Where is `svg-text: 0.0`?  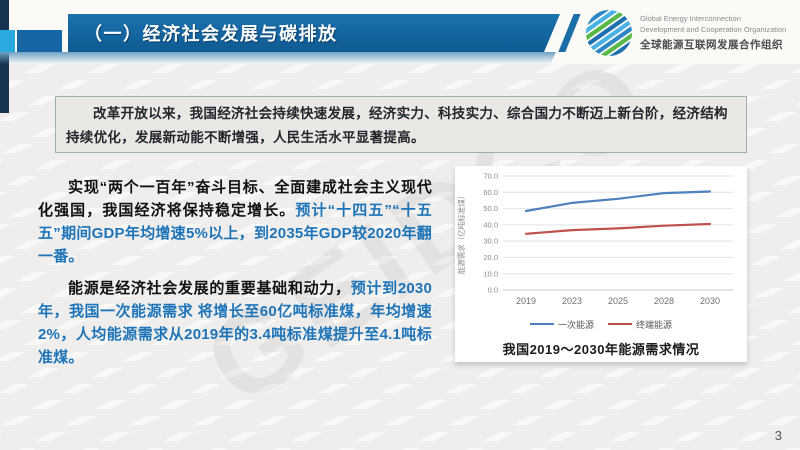 svg-text: 0.0 is located at coordinates (493, 290).